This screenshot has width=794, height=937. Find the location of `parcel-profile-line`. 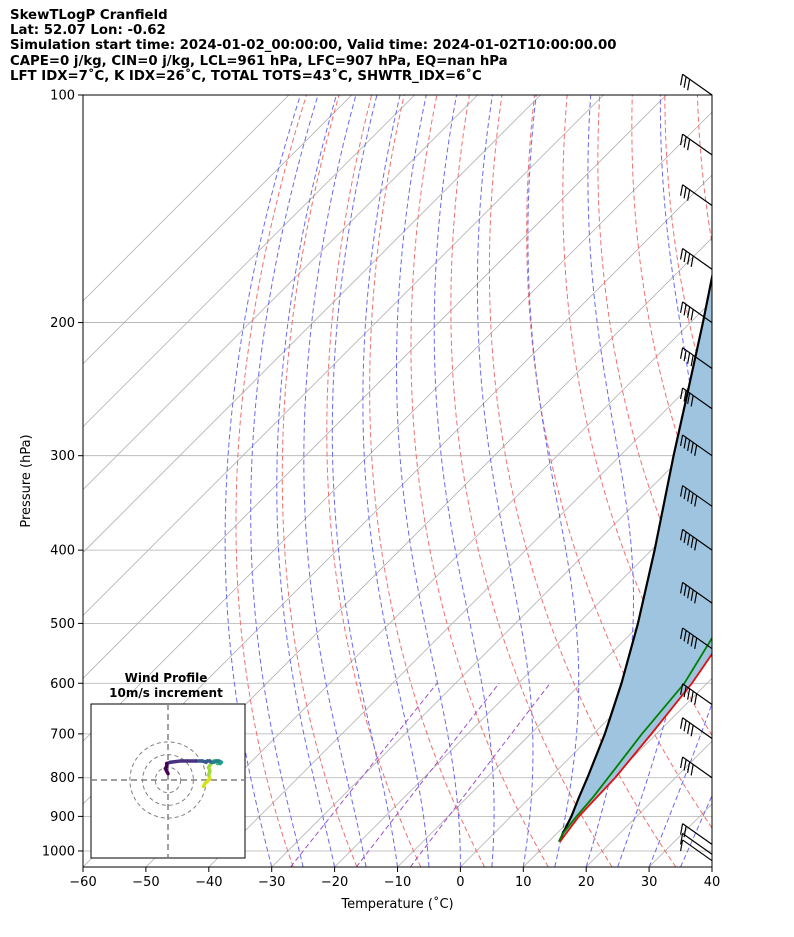

parcel-profile-line is located at coordinates (635, 557).